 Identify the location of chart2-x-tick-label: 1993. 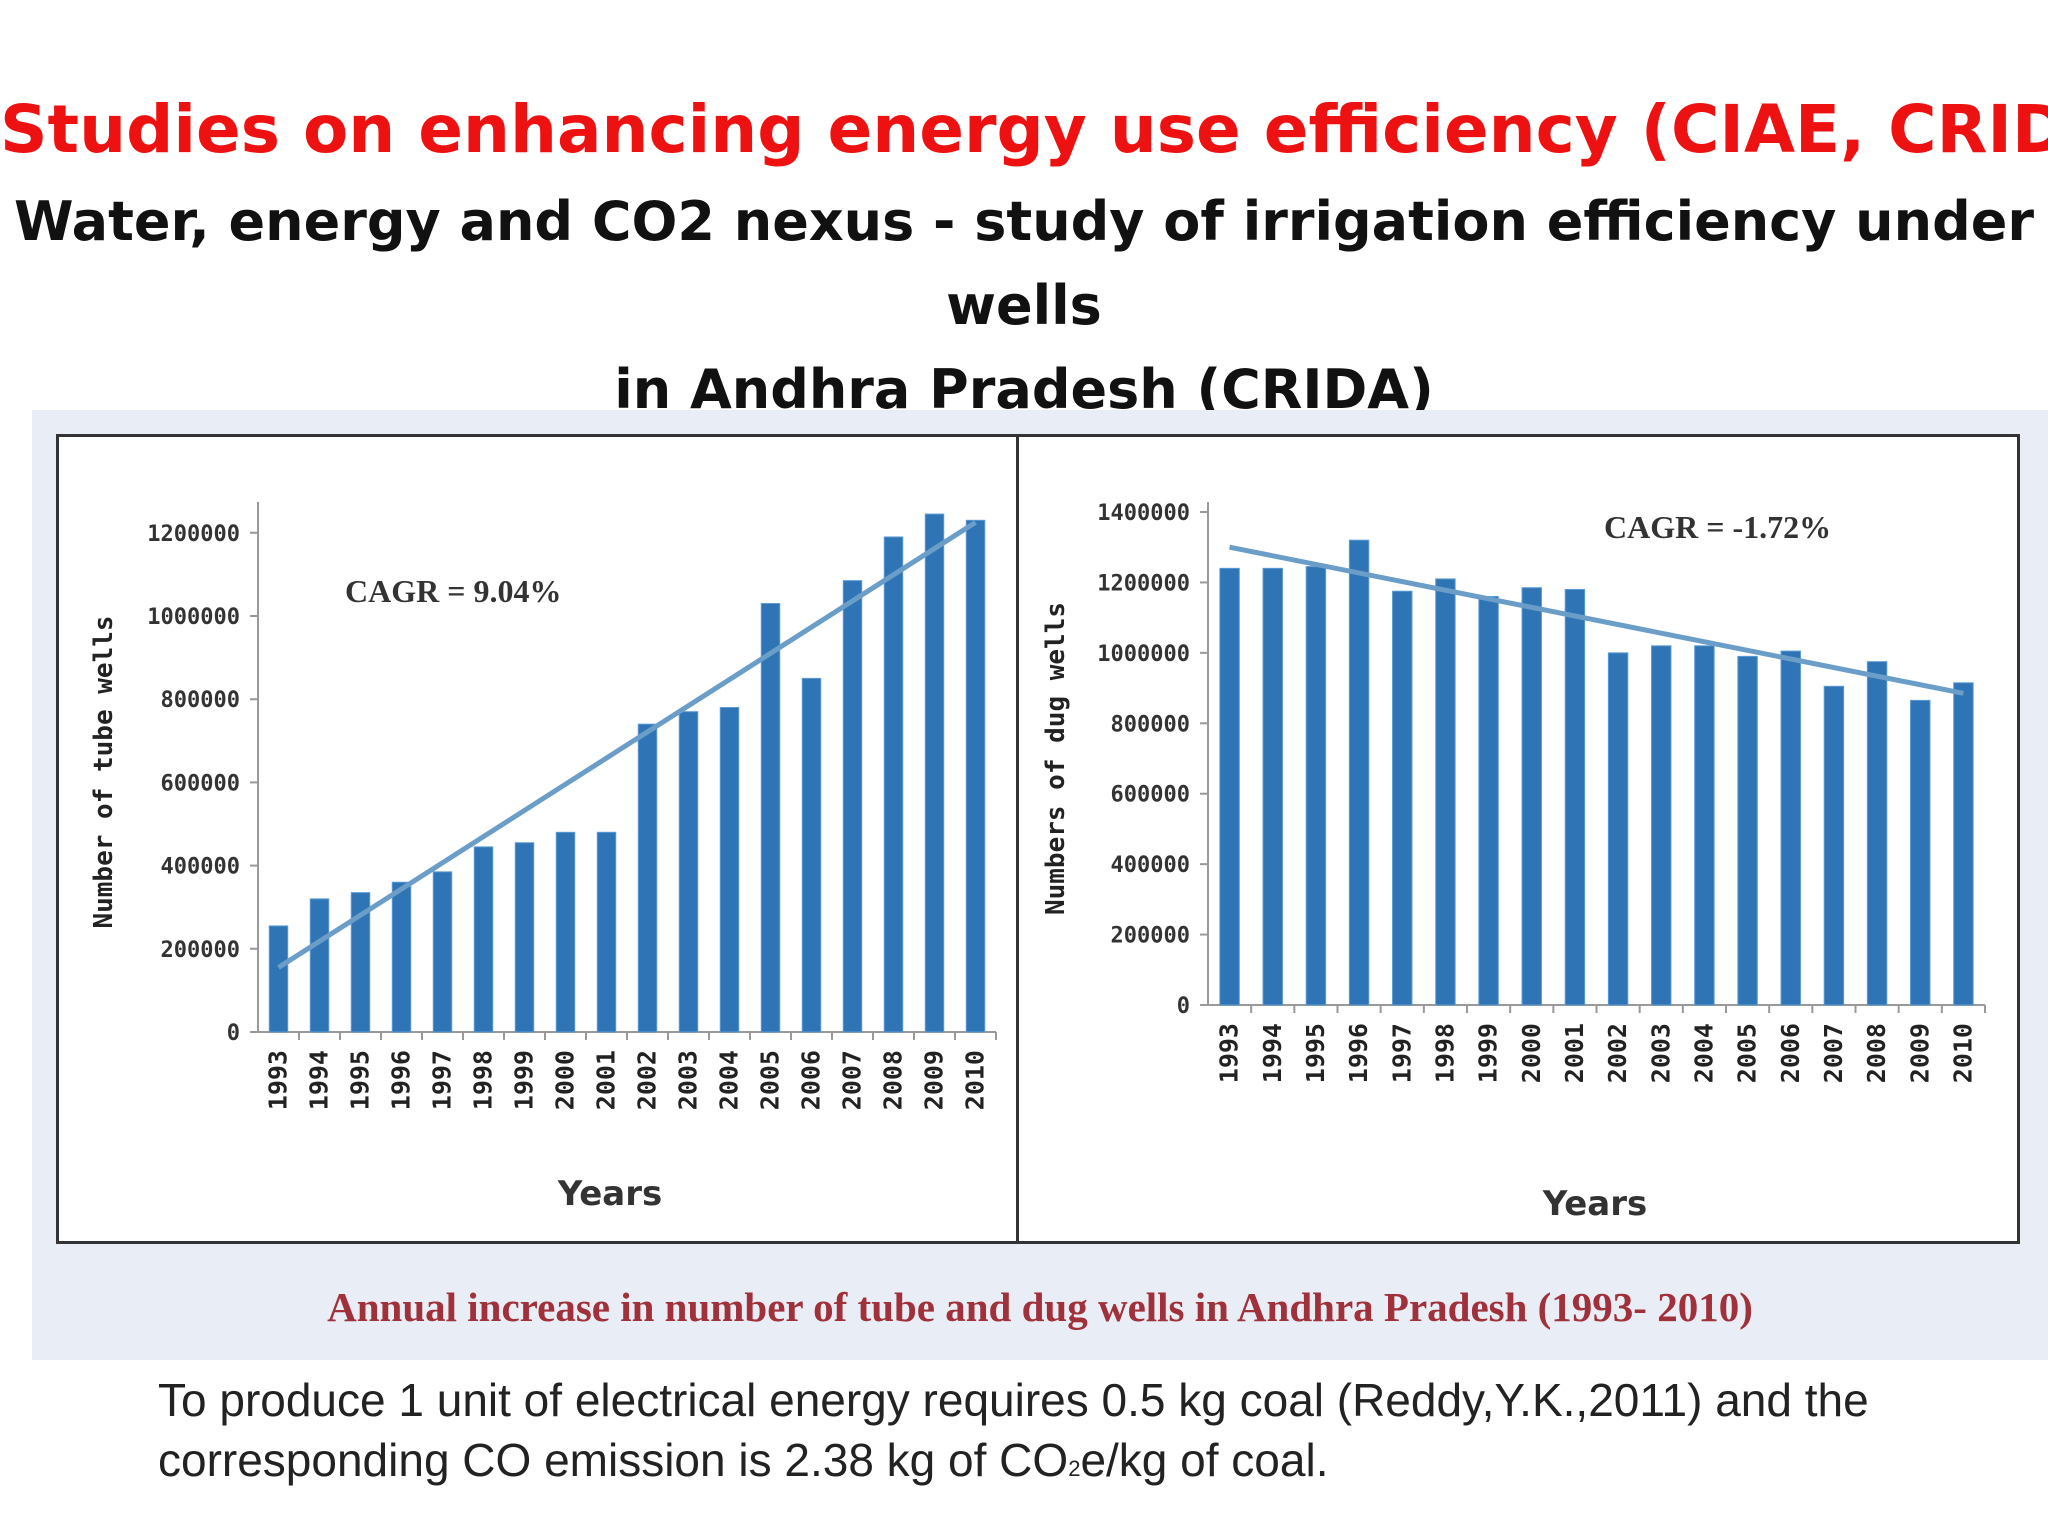
(1229, 1053).